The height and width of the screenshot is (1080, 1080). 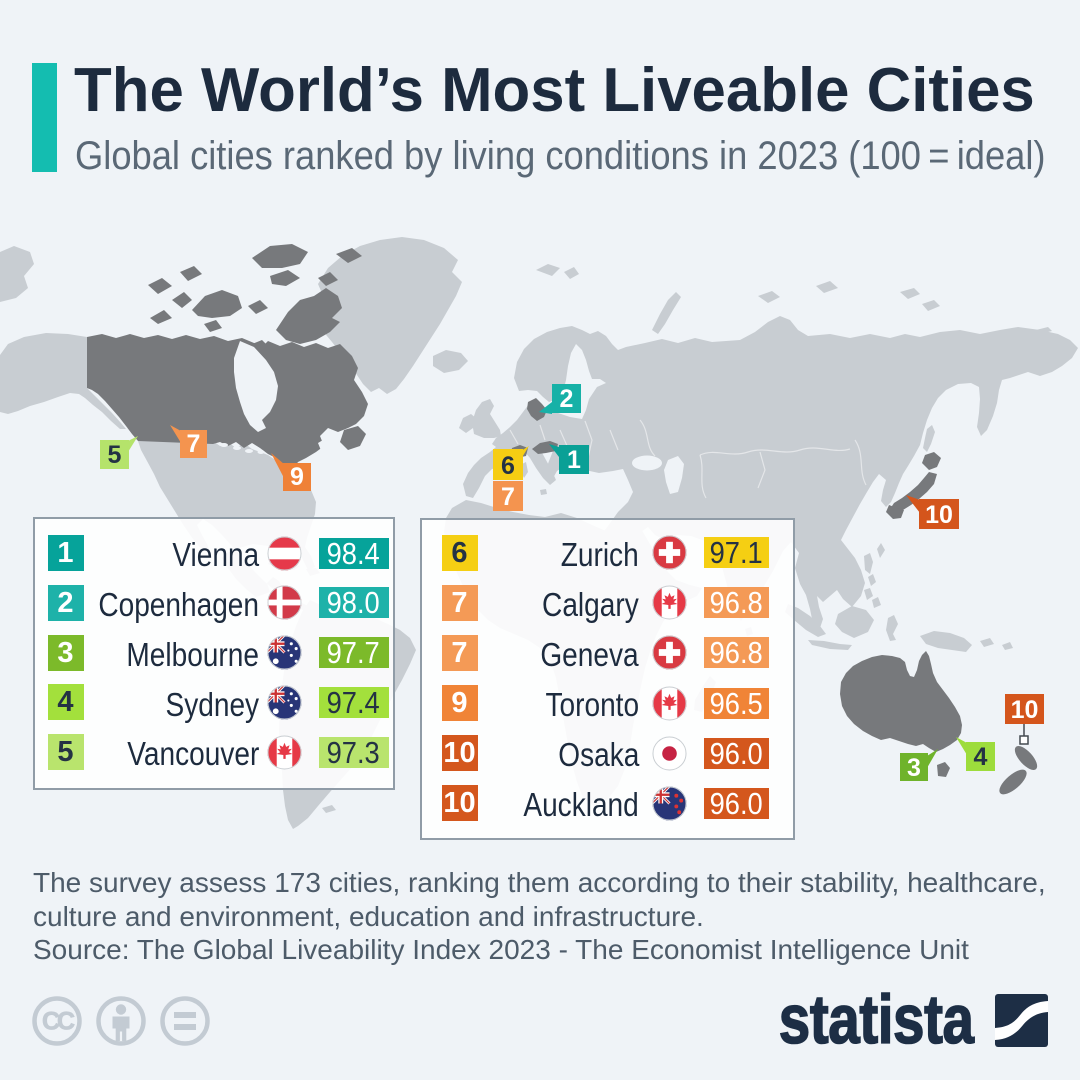 I want to click on svg-text: CC, so click(x=58, y=1022).